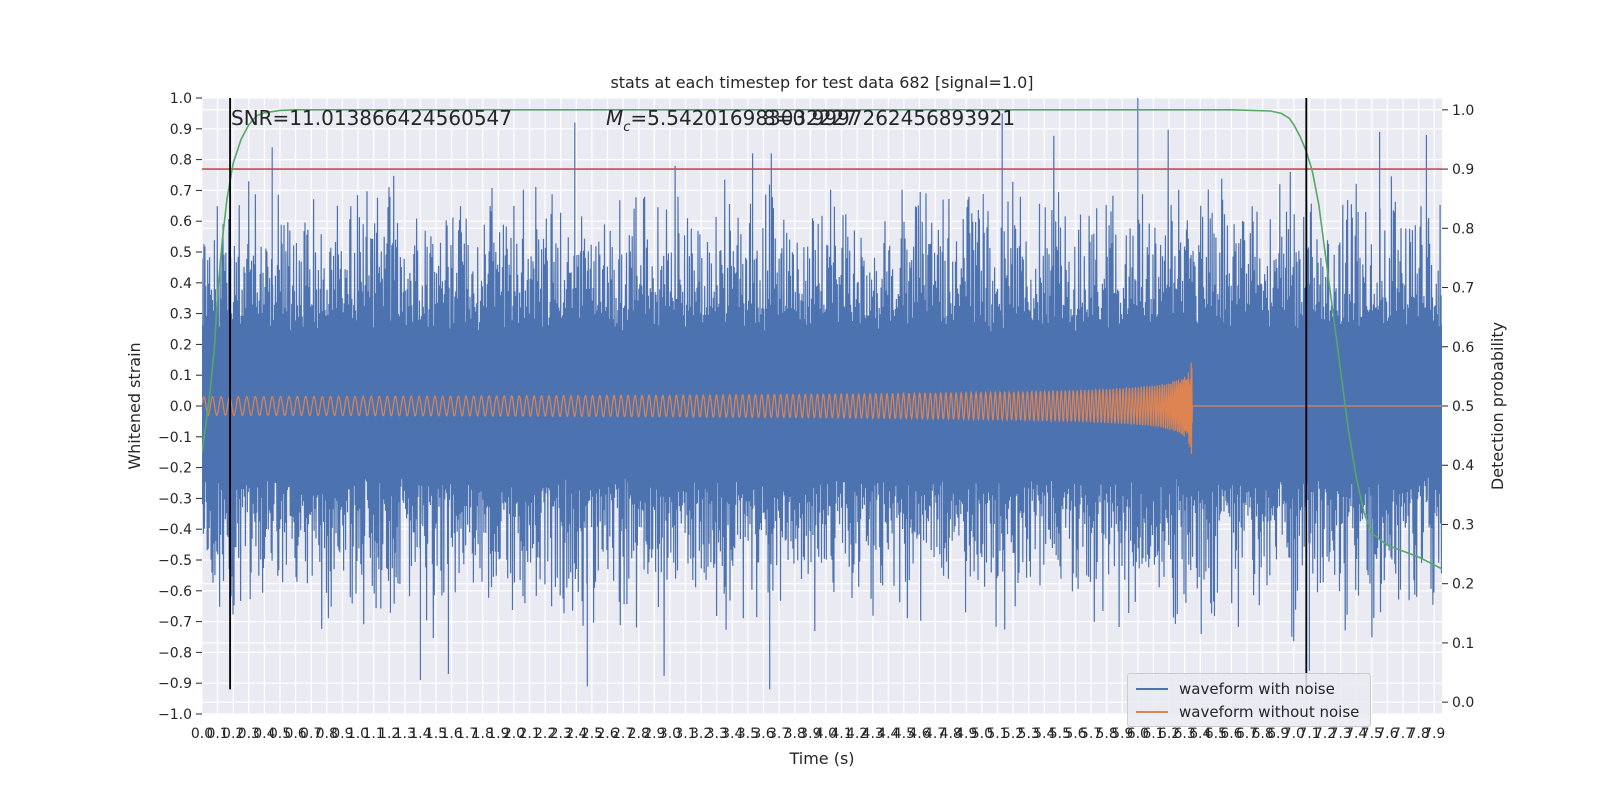  Describe the element at coordinates (249, 734) in the screenshot. I see `x-tick-label: 0.3` at that location.